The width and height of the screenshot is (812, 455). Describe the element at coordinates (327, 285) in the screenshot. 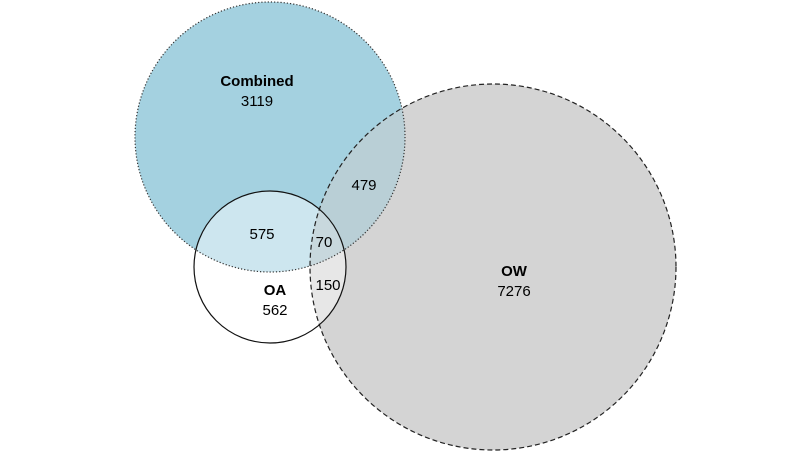

I see `oa-ow-count: 150` at that location.